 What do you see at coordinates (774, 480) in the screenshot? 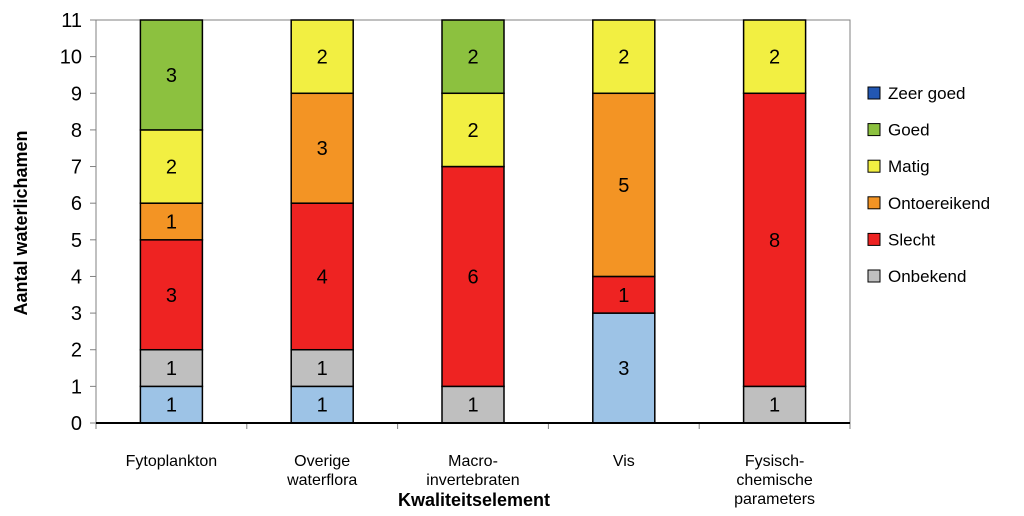
I see `x-category-label: Fysisch-chemische parameters` at bounding box center [774, 480].